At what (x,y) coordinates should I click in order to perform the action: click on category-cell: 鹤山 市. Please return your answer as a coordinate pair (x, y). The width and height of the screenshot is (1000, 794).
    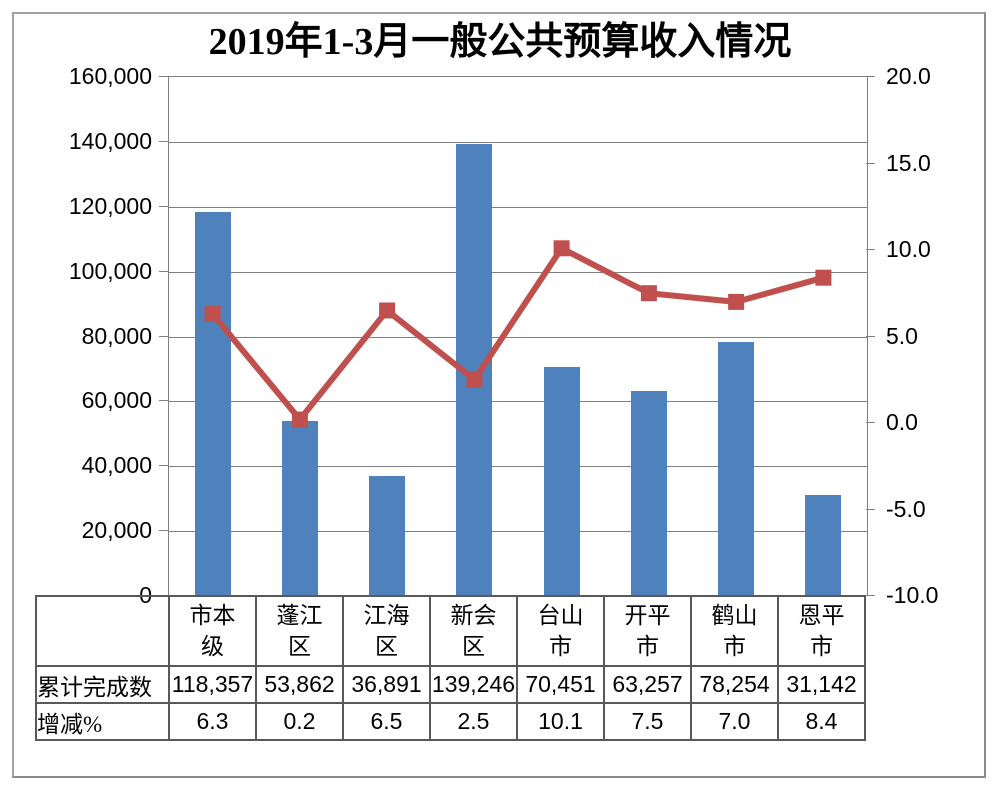
    Looking at the image, I should click on (734, 631).